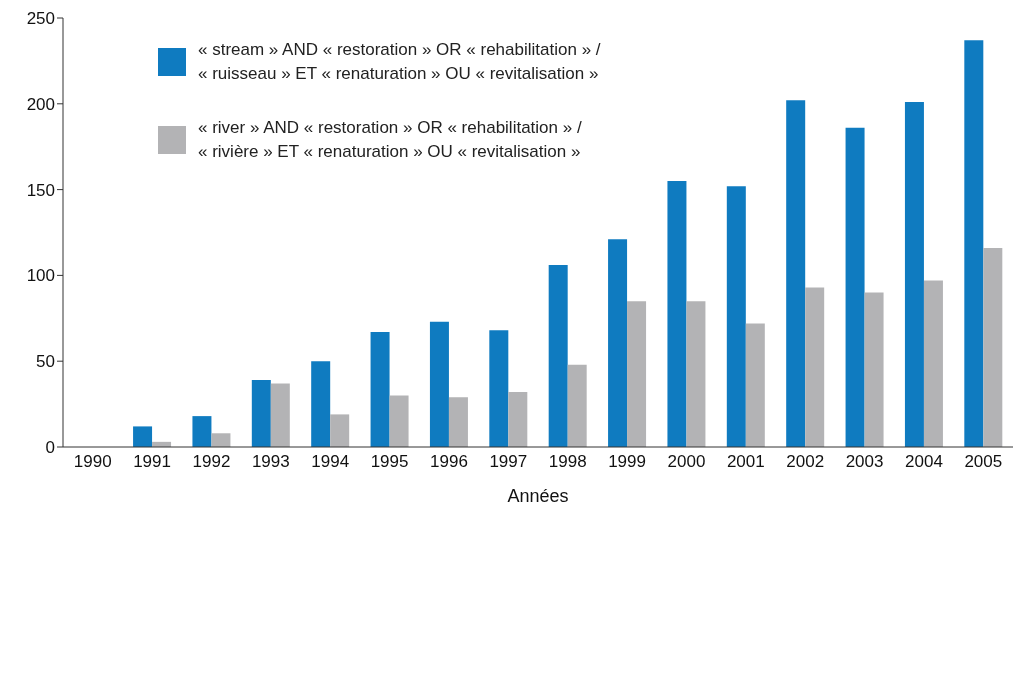  Describe the element at coordinates (745, 462) in the screenshot. I see `x-tick-label: 2001` at that location.